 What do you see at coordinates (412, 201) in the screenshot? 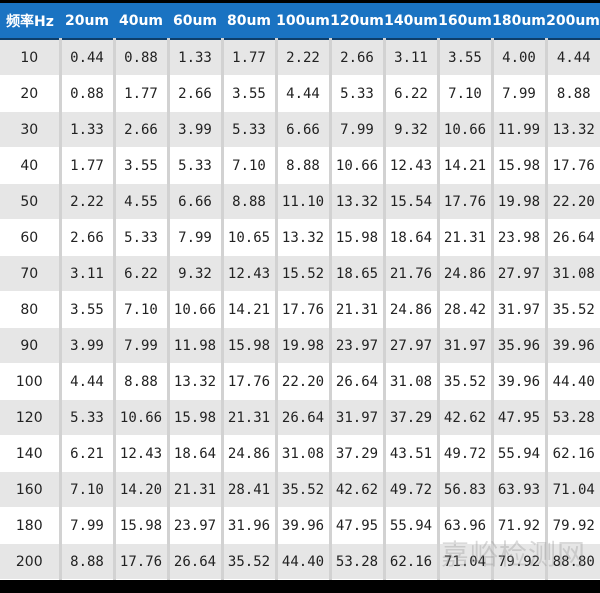
I see `value-cell: 15.54` at bounding box center [412, 201].